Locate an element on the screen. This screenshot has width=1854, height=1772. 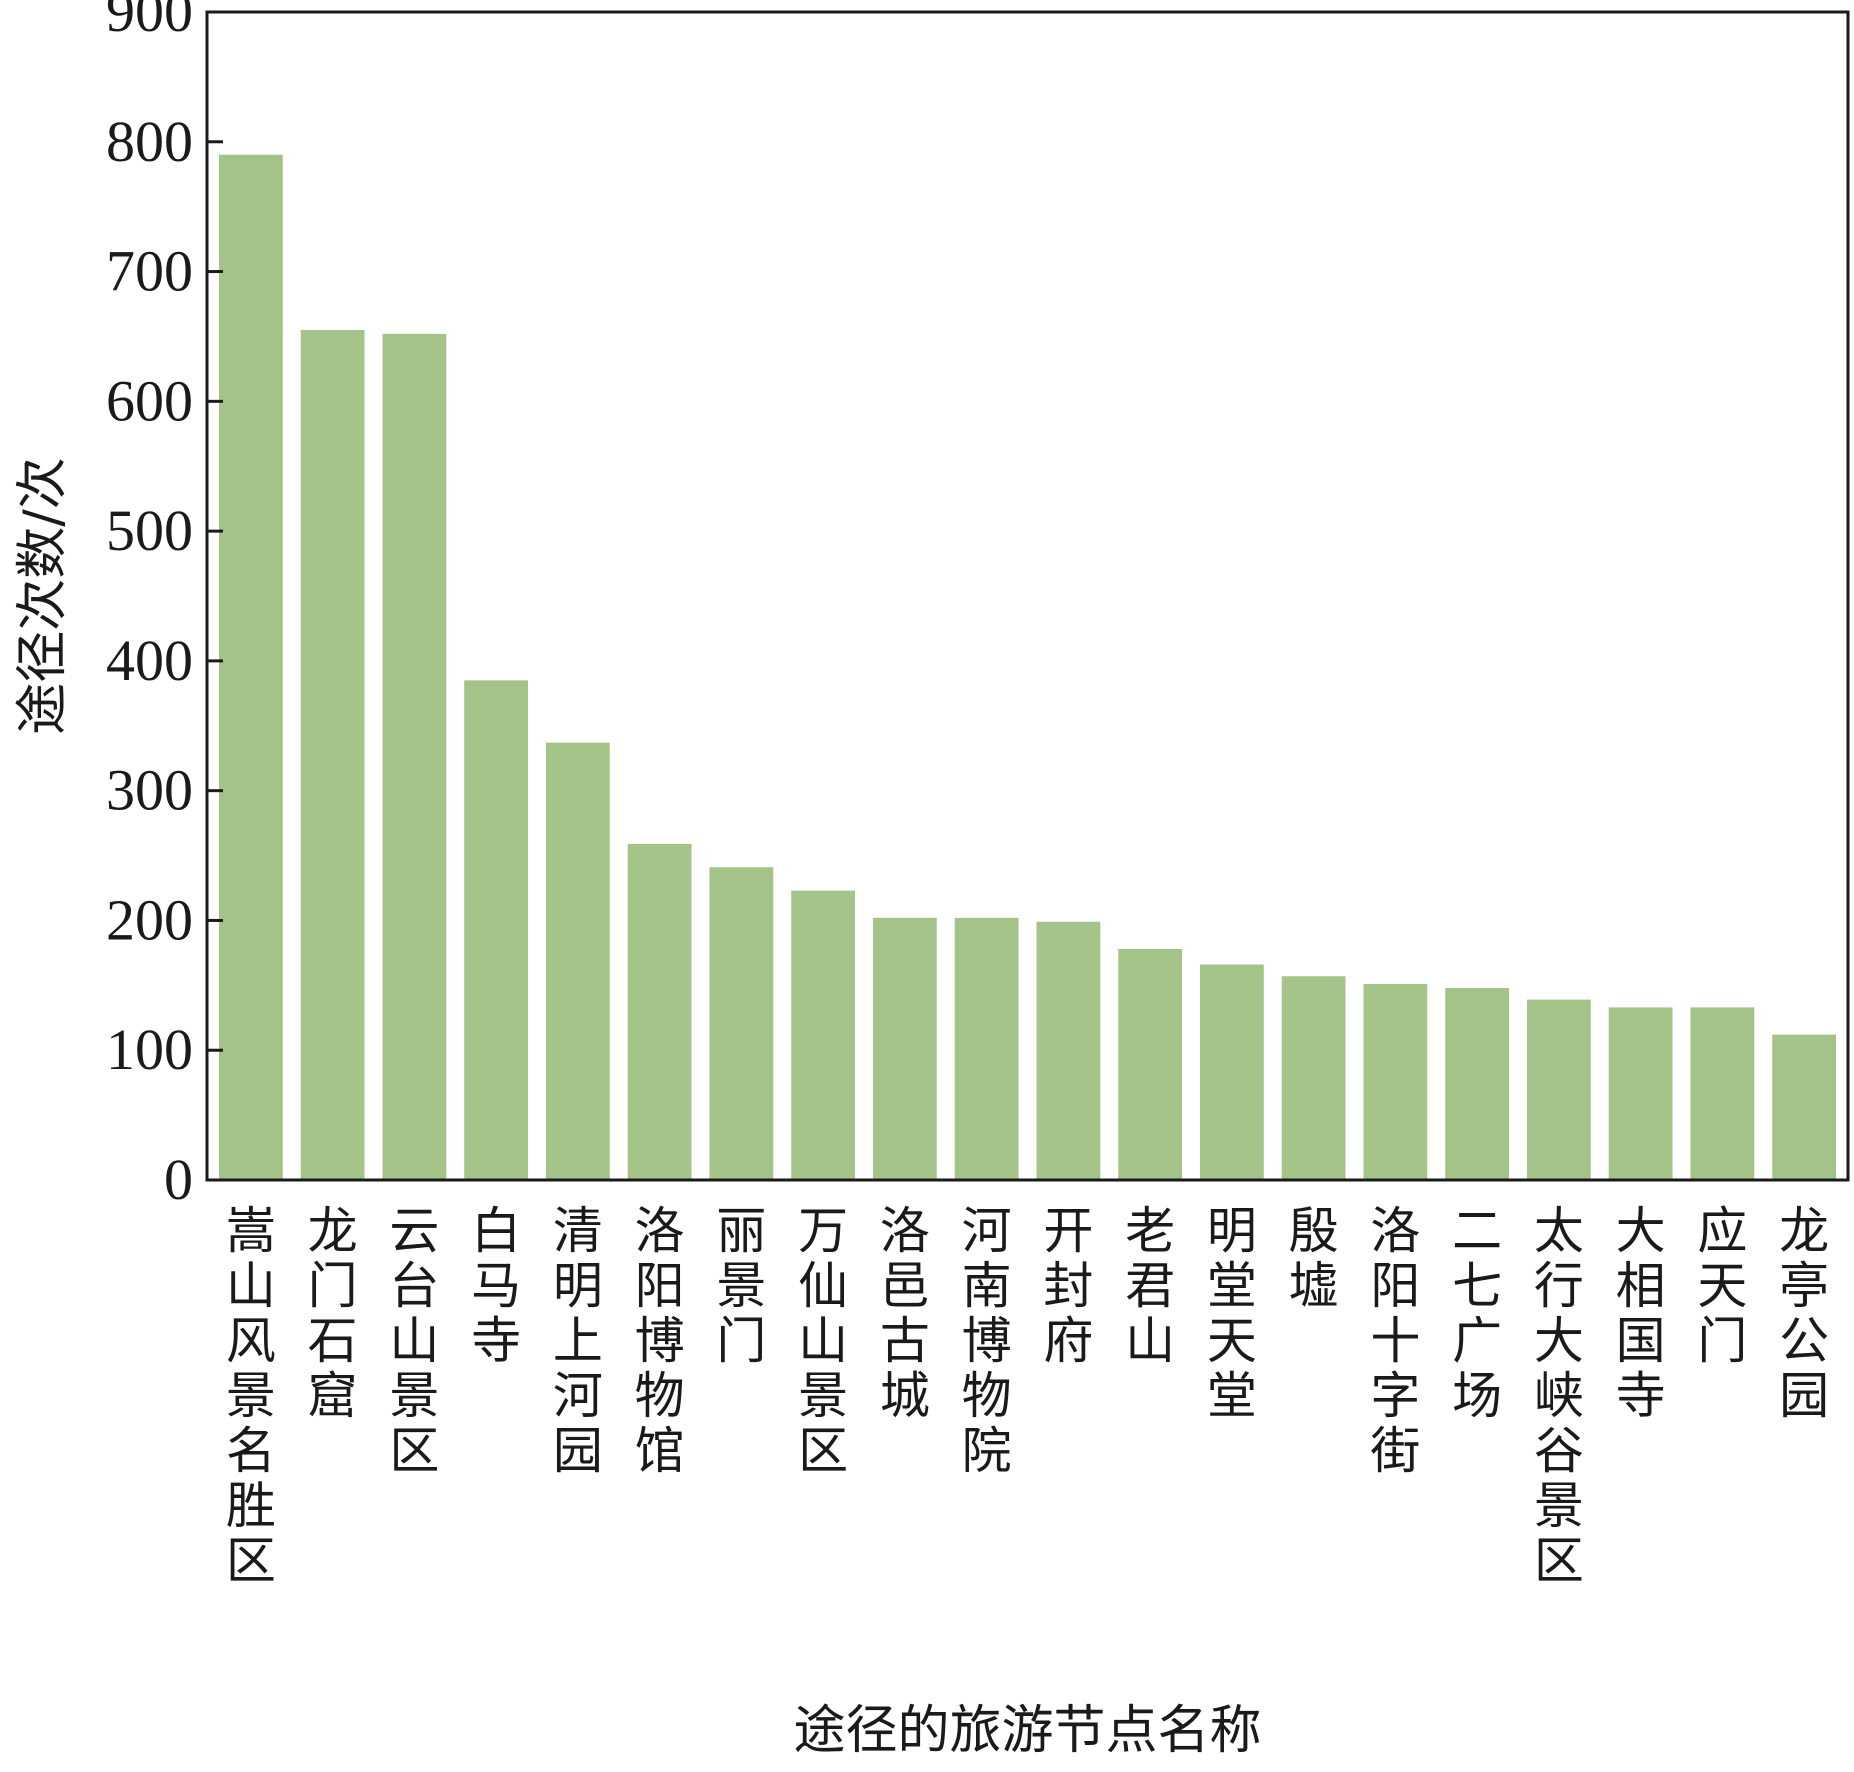
x-category-label: 太行大峡谷景区 is located at coordinates (1559, 1396).